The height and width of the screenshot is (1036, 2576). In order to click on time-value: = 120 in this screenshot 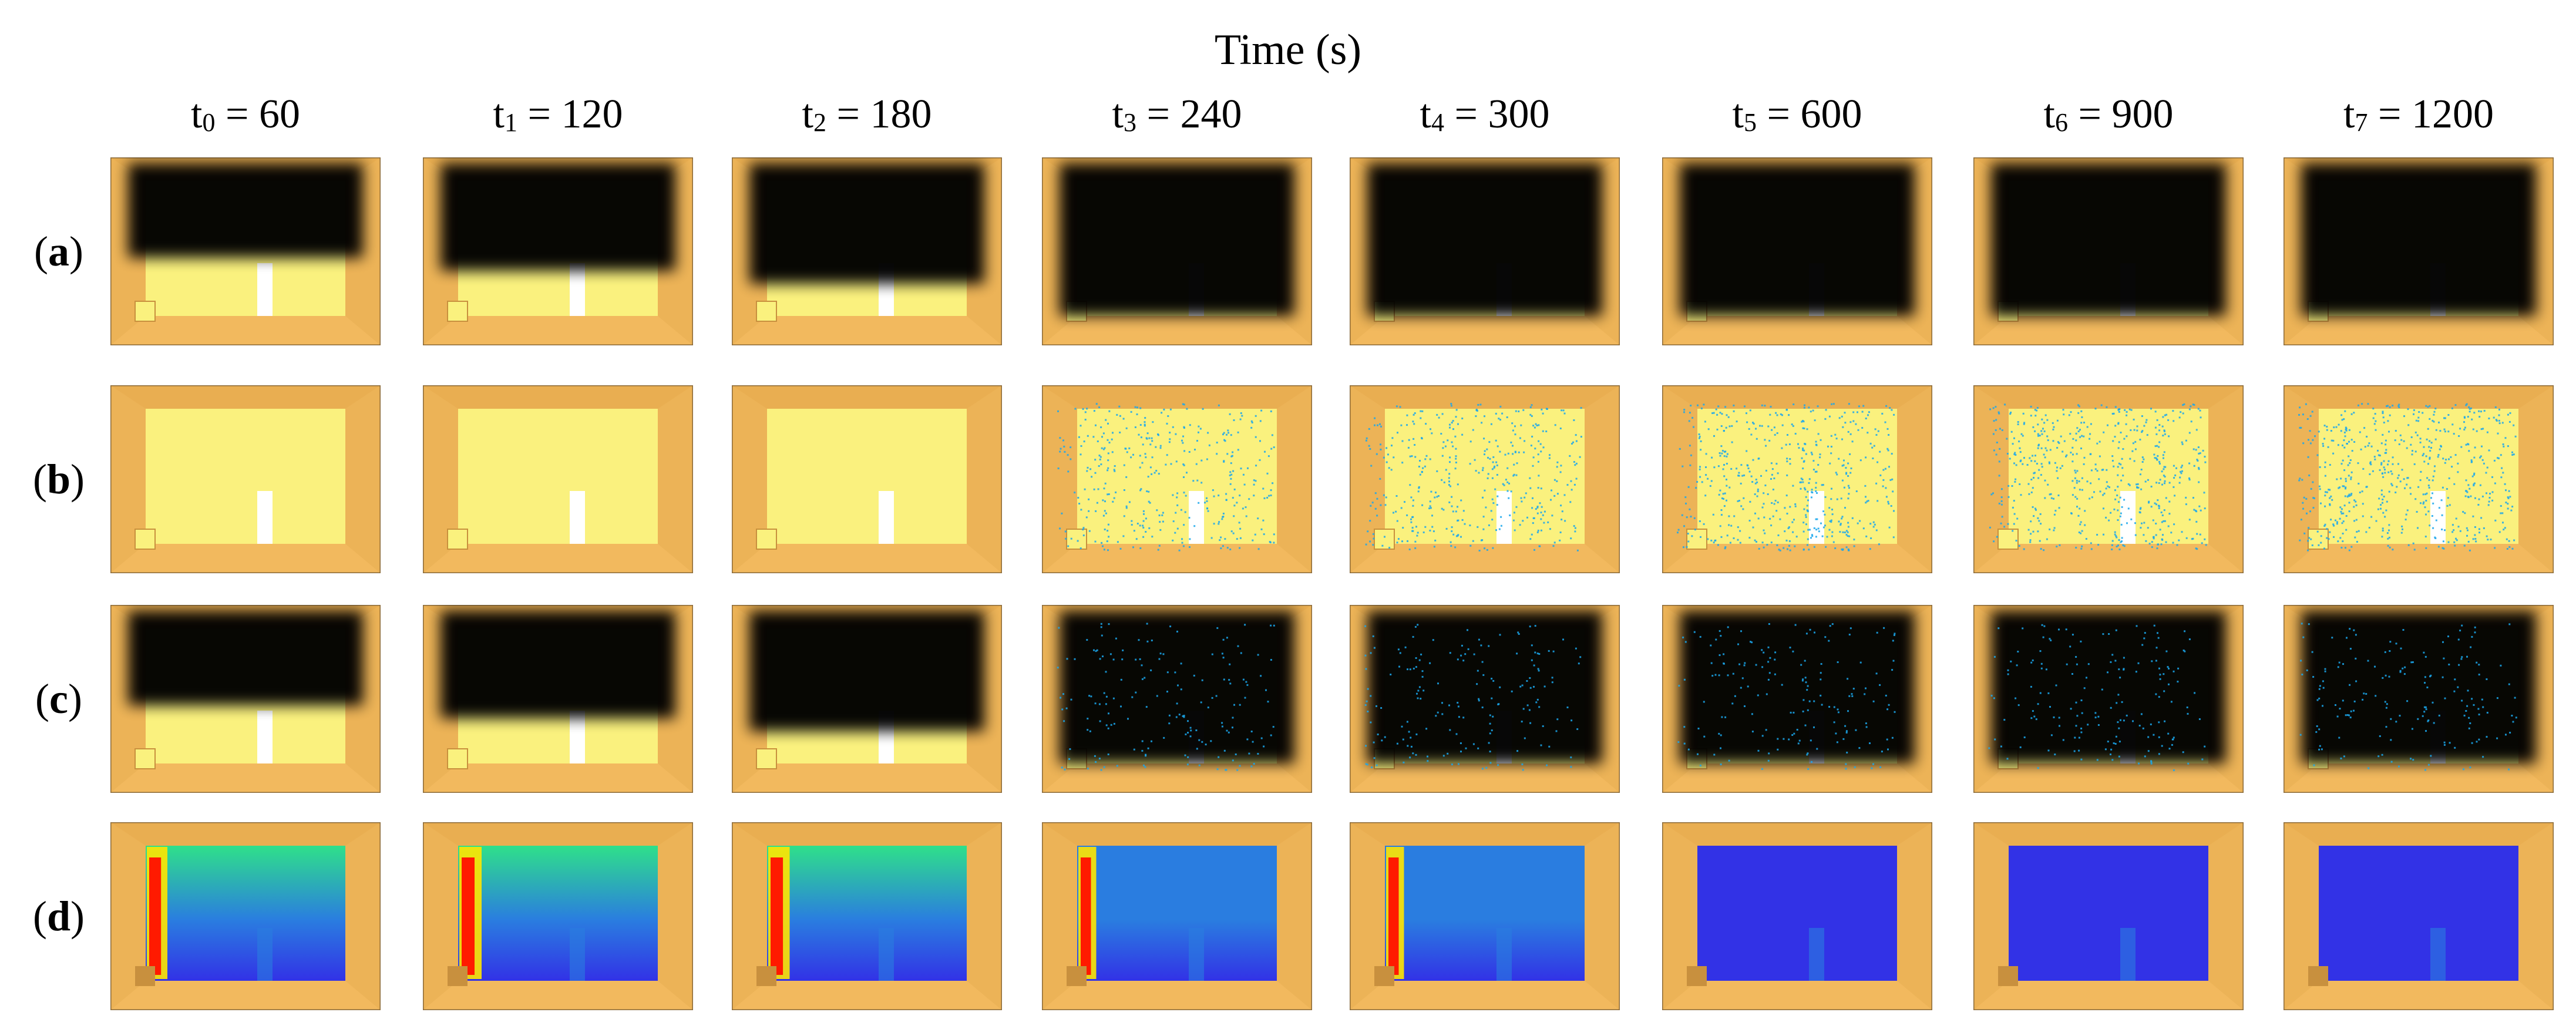, I will do `click(570, 114)`.